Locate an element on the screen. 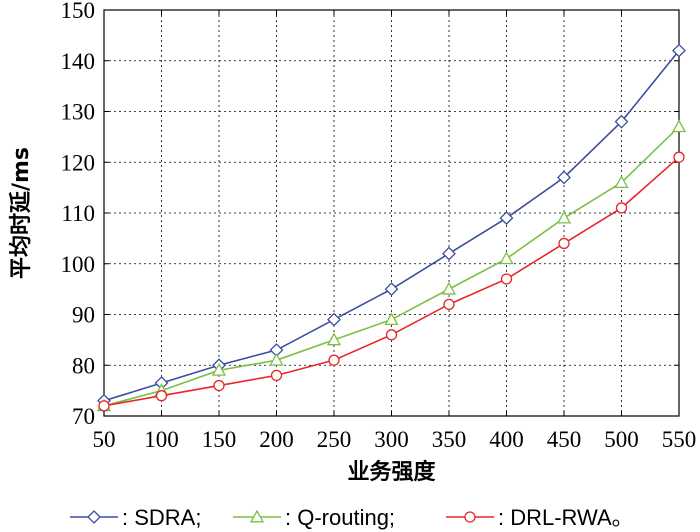 This screenshot has height=532, width=700. y-axis-title: 平均时延/ms is located at coordinates (21, 213).